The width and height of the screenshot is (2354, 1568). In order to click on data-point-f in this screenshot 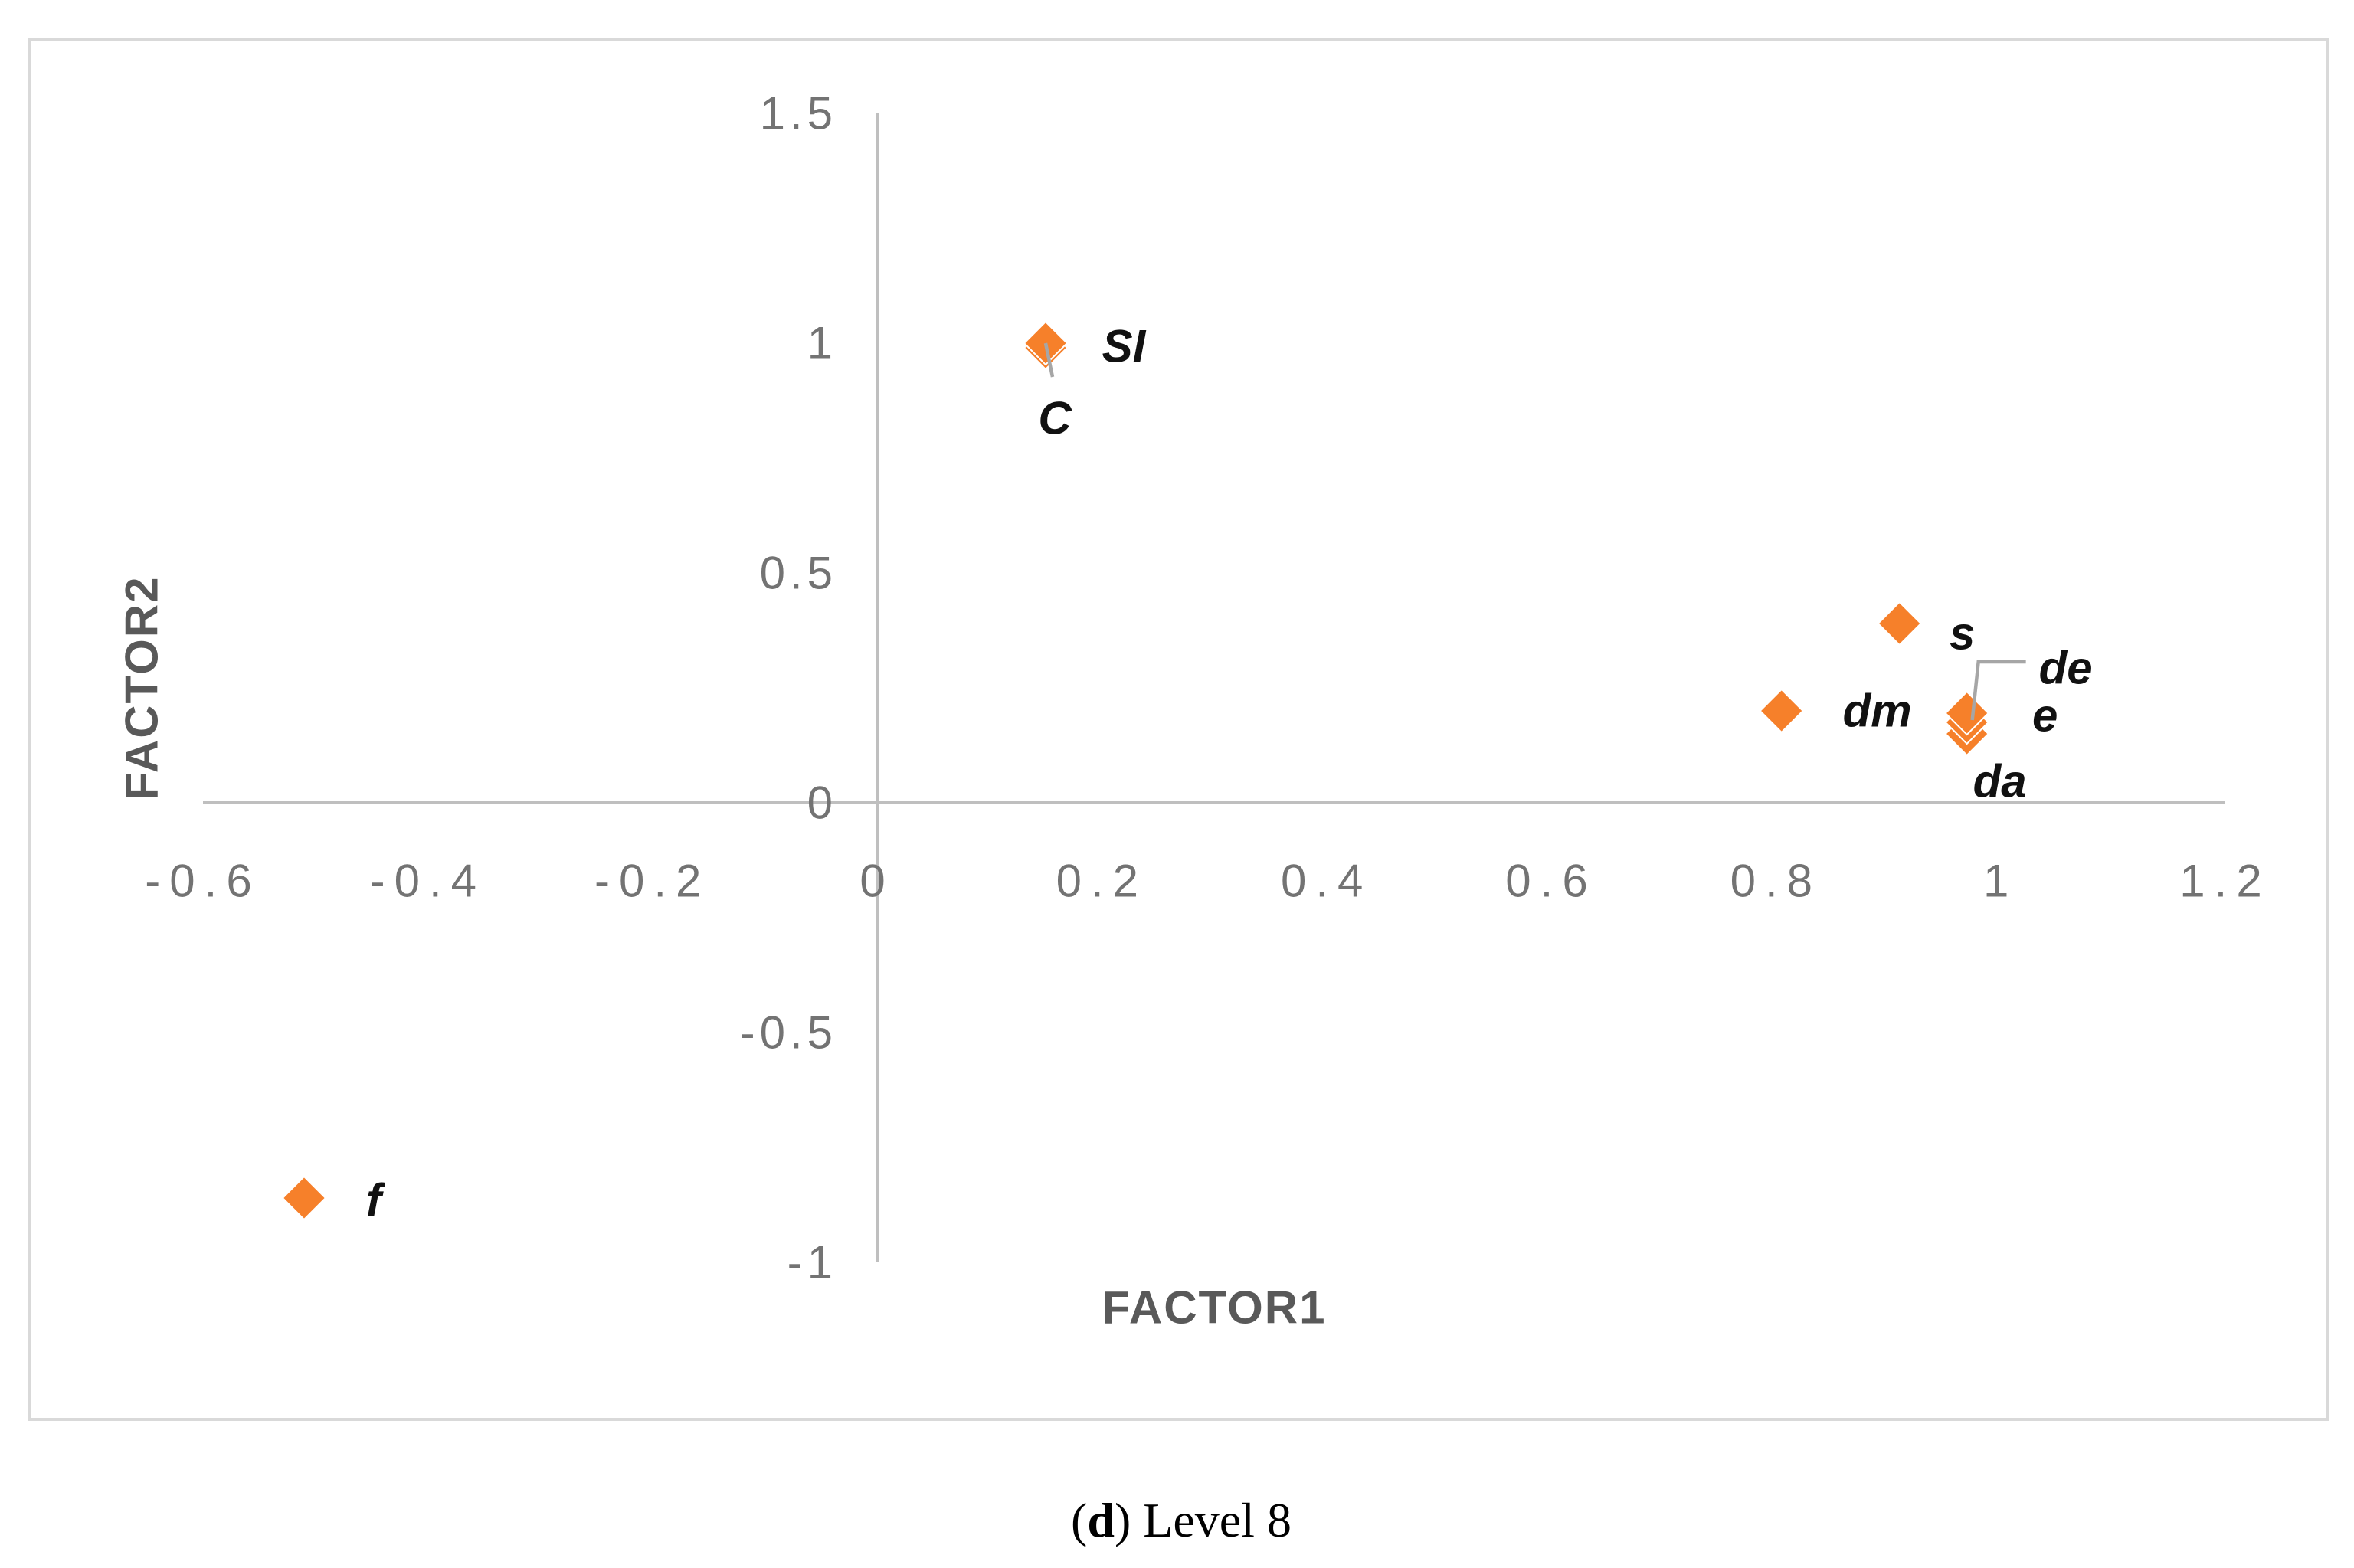, I will do `click(304, 1198)`.